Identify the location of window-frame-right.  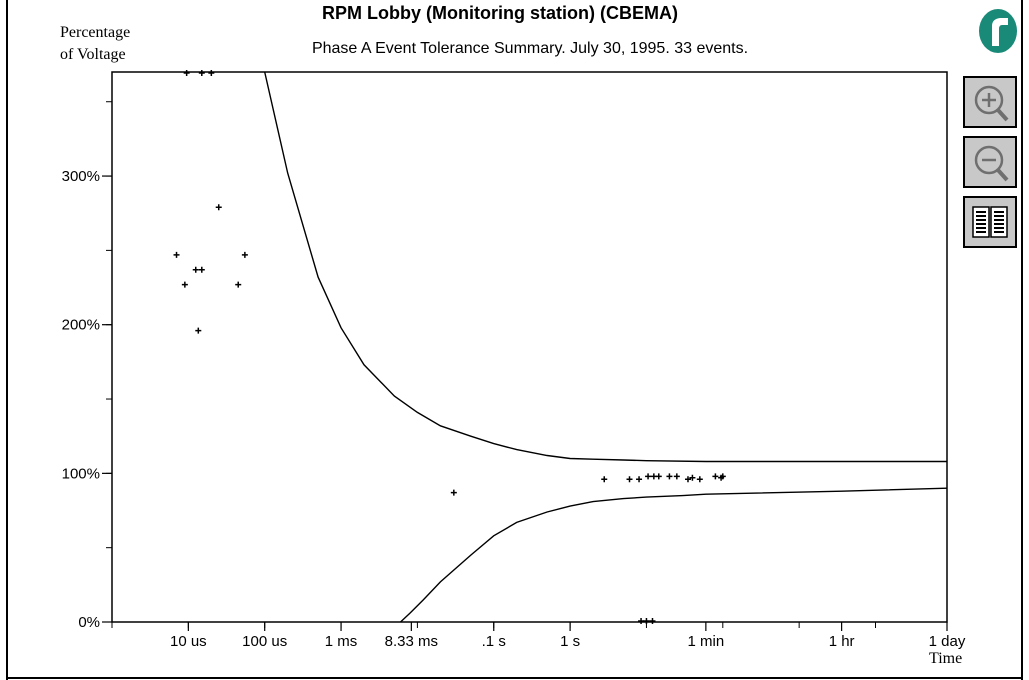
(1022, 340).